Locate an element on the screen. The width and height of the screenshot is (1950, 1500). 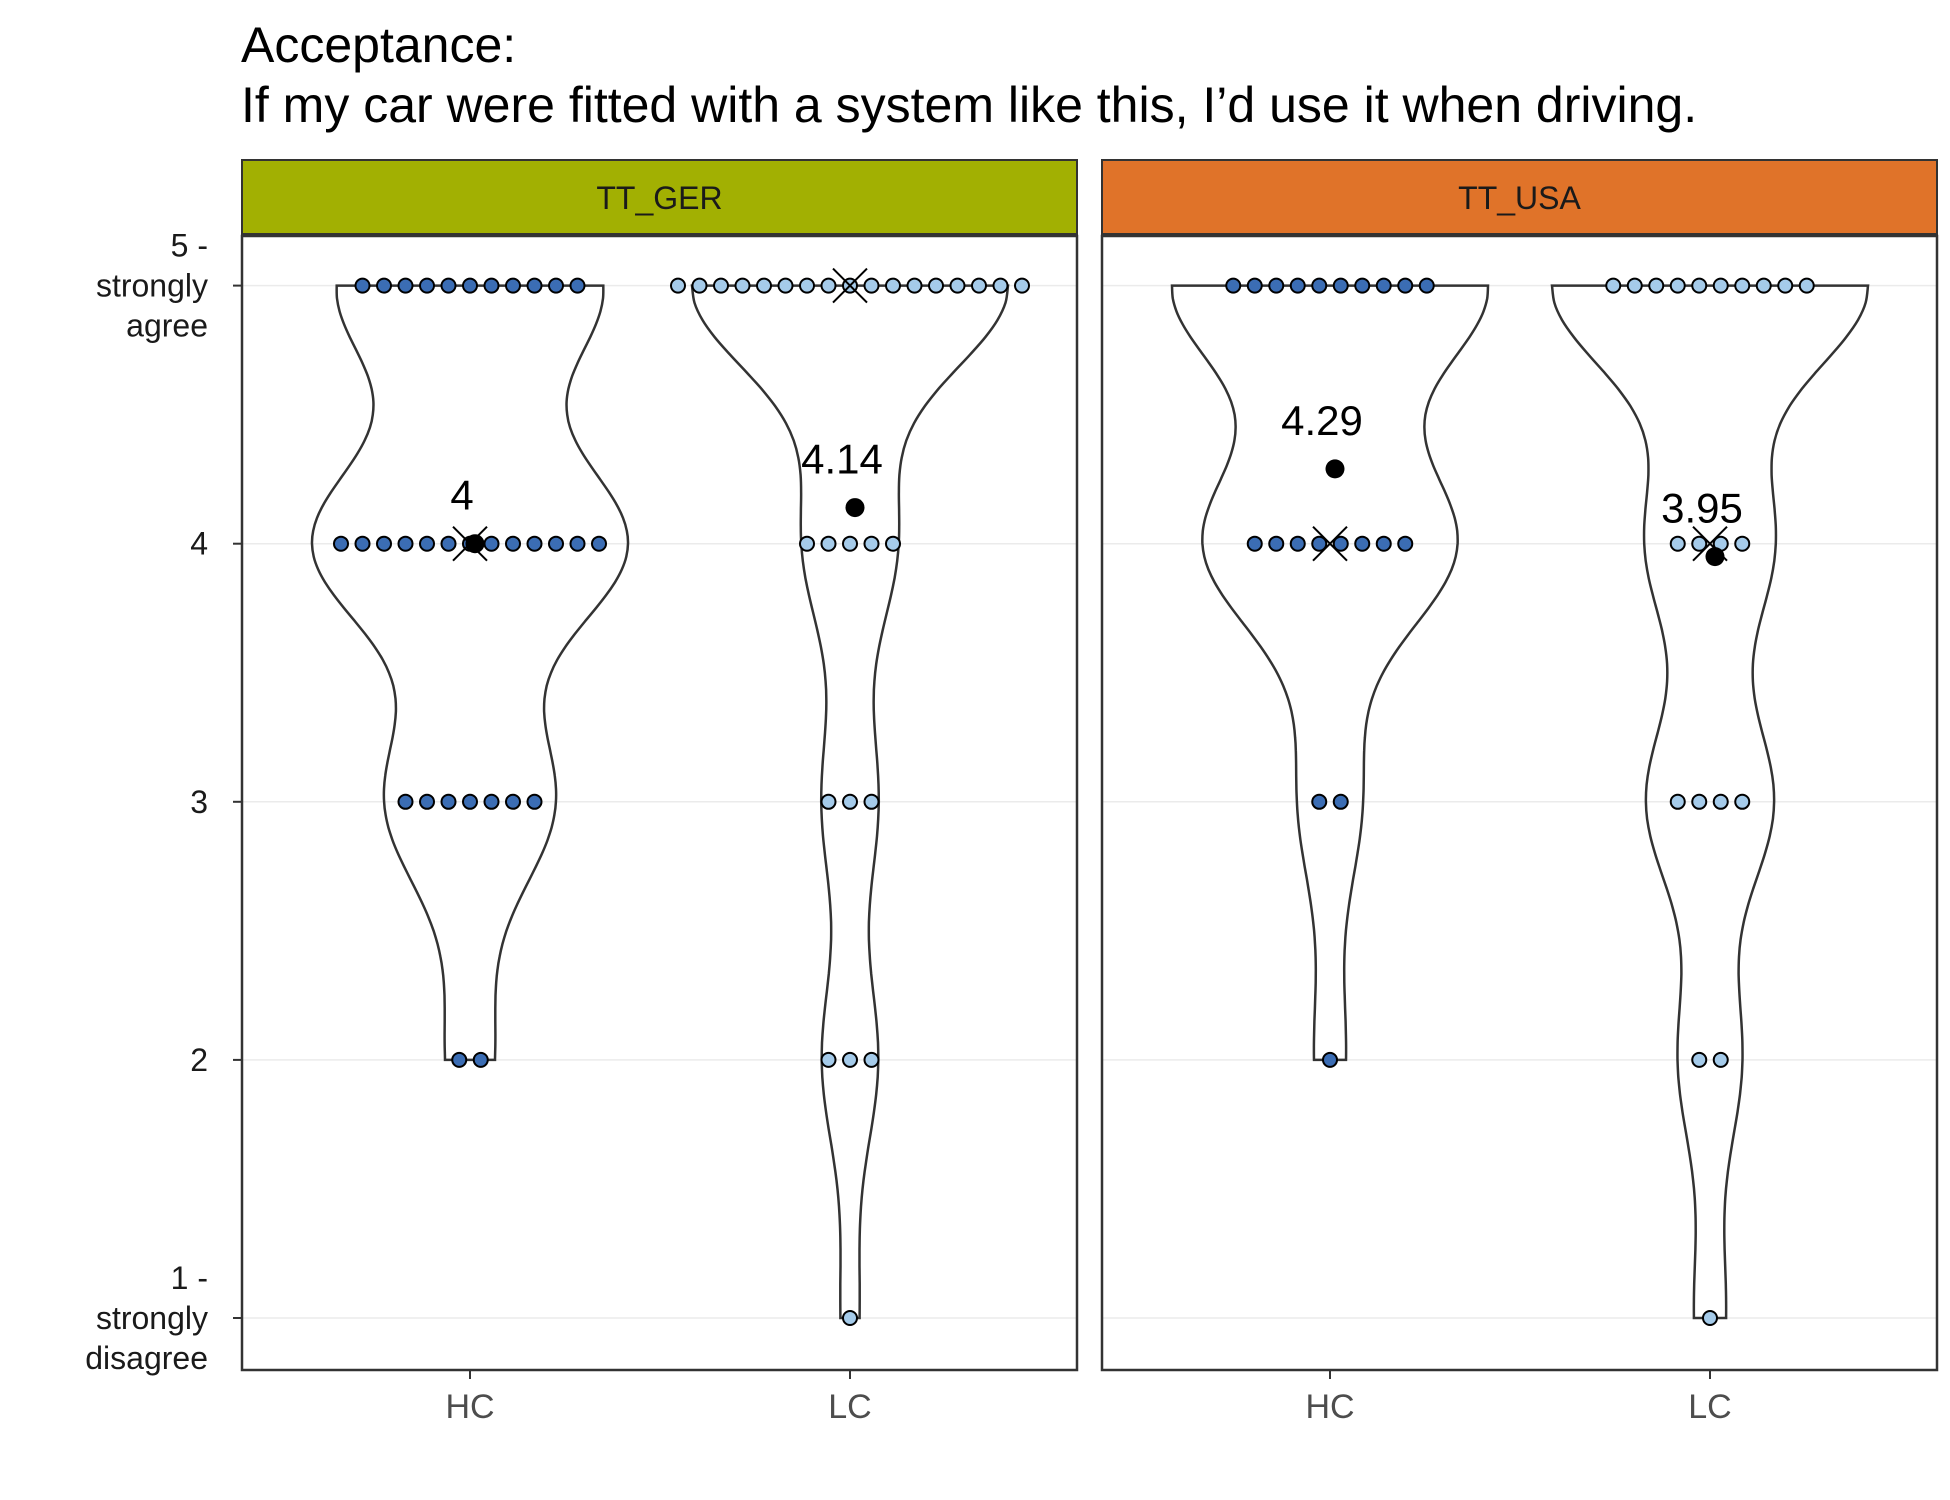
facet-strip-label: TT_GER is located at coordinates (659, 198).